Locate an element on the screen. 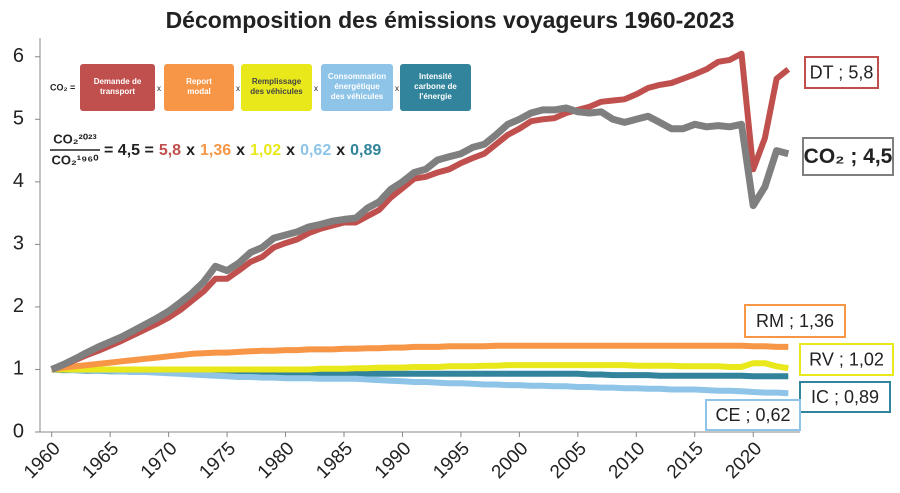  decomposition-term: énergétique is located at coordinates (357, 86).